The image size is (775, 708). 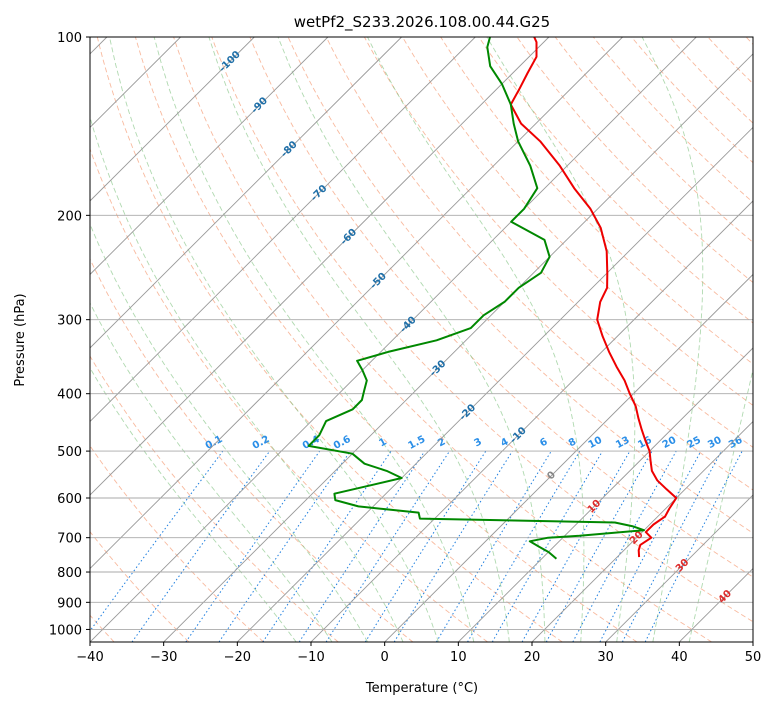 I want to click on mixing-ratio-label: 0.1, so click(x=214, y=443).